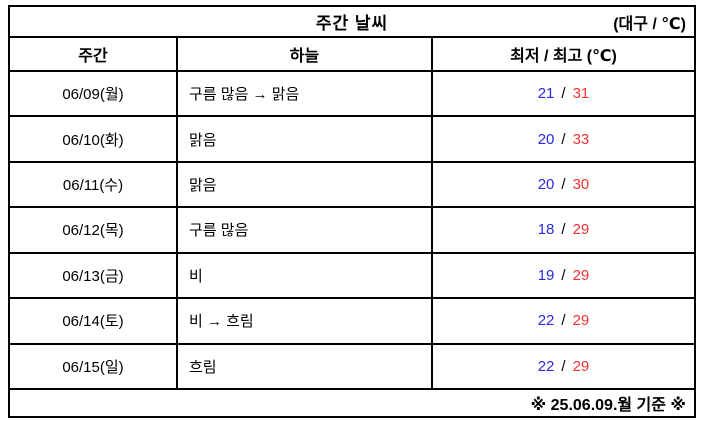 Image resolution: width=704 pixels, height=421 pixels. I want to click on title-row: 주간 날씨 (대구 / ℃), so click(352, 22).